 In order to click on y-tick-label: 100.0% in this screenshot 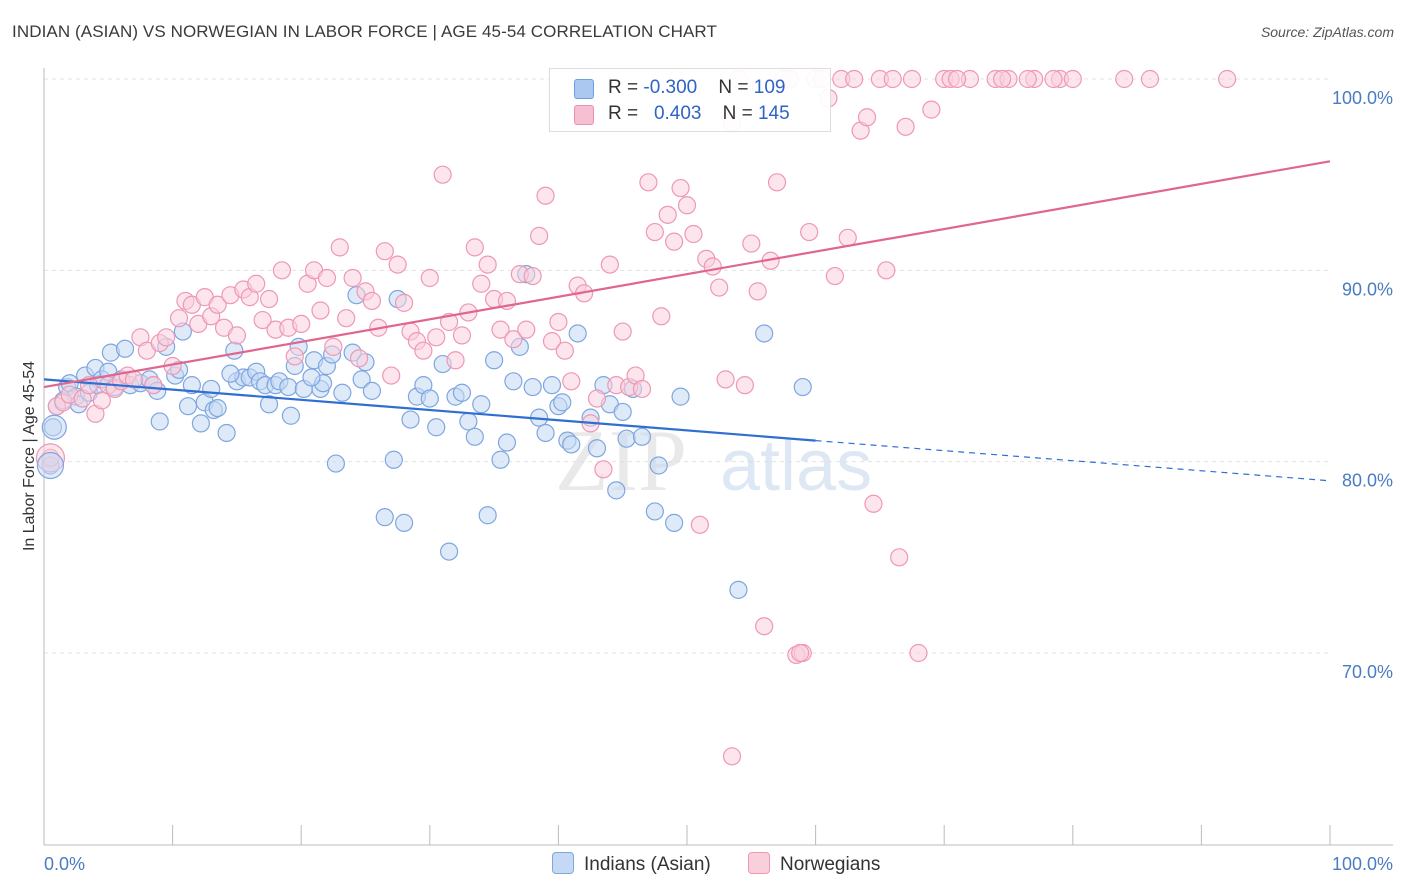, I will do `click(1362, 98)`.